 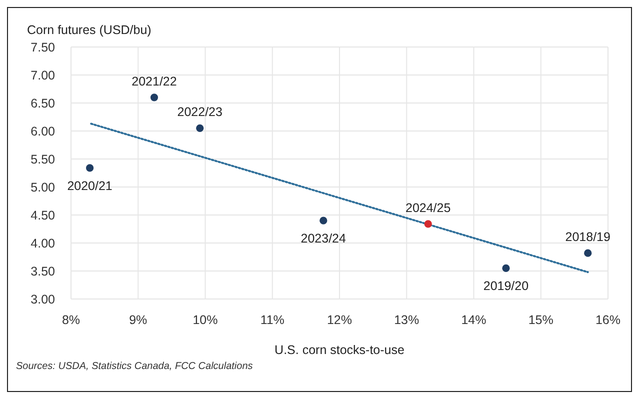 What do you see at coordinates (200, 112) in the screenshot?
I see `annotation: 2022/23` at bounding box center [200, 112].